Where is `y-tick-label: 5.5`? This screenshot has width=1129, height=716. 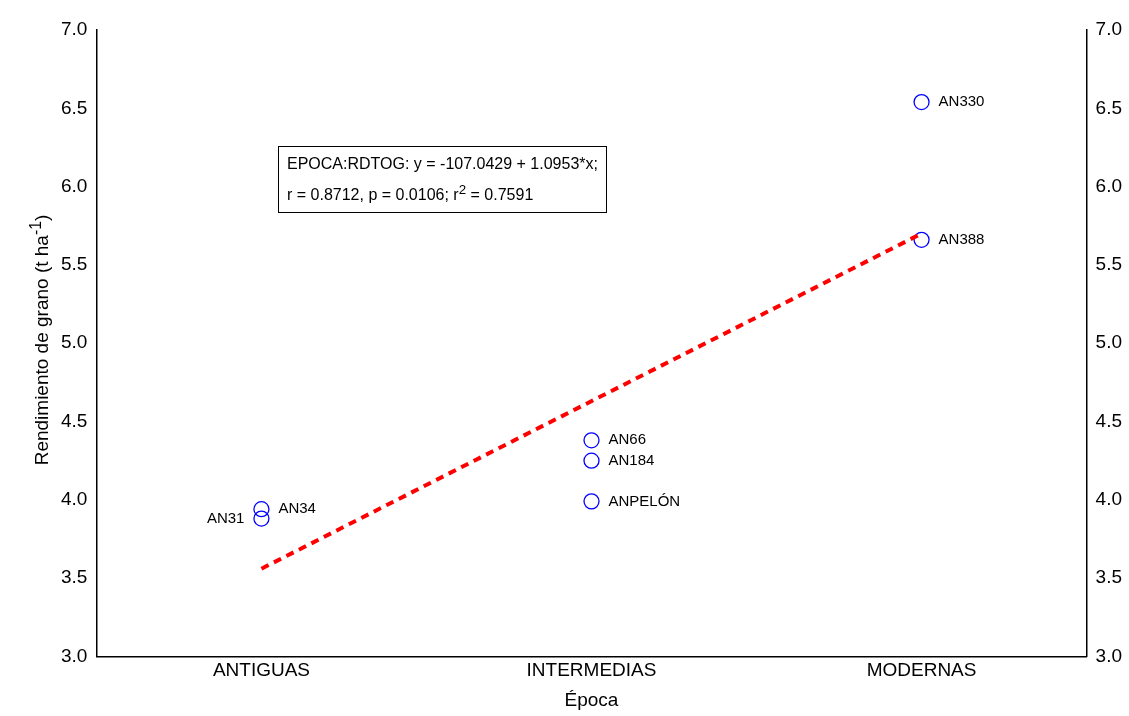
y-tick-label: 5.5 is located at coordinates (74, 264).